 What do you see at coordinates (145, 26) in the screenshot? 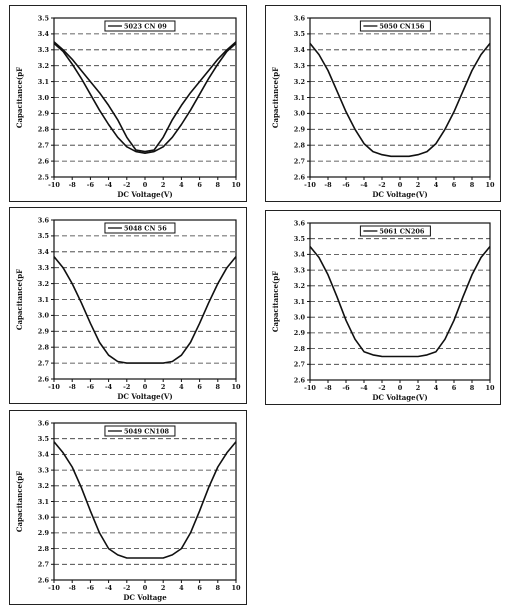
I see `legend-label: 5023 CN 09` at bounding box center [145, 26].